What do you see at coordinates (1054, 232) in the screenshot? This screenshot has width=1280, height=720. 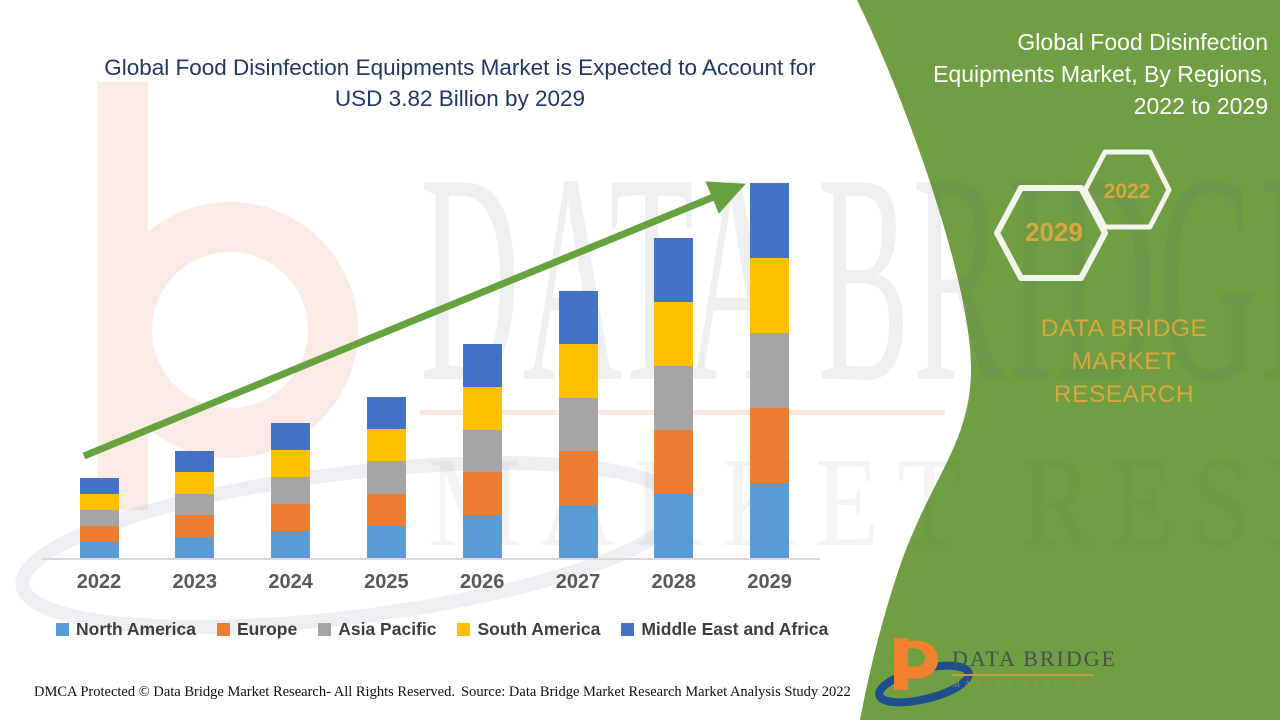 I see `hexagon-2029-label: 2029` at bounding box center [1054, 232].